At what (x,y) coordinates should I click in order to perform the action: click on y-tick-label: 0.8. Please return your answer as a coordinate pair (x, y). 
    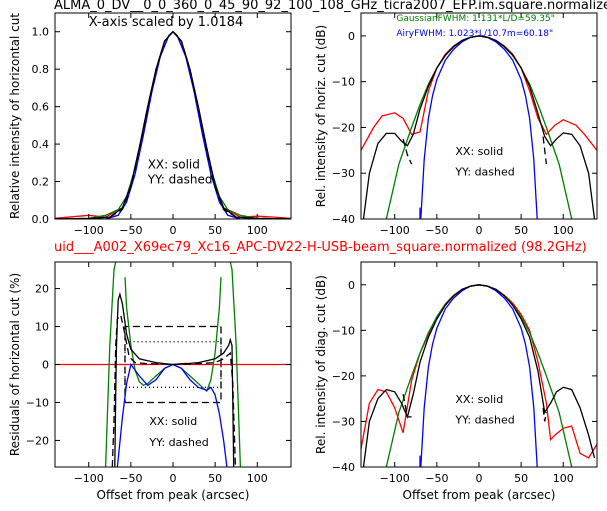
    Looking at the image, I should click on (41, 69).